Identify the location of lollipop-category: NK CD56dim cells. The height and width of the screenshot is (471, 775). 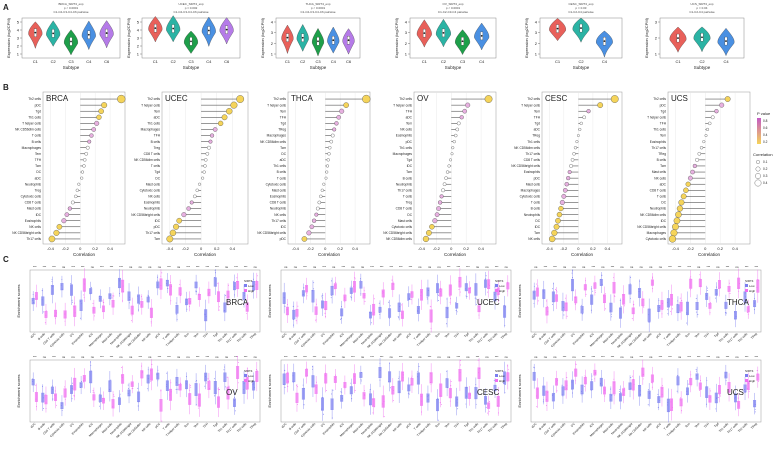
(527, 148).